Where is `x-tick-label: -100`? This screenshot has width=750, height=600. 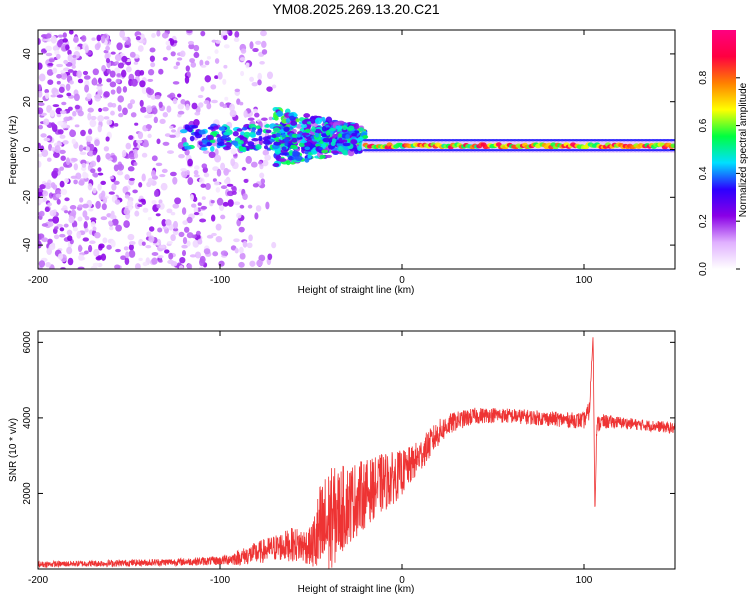
x-tick-label: -100 is located at coordinates (220, 280).